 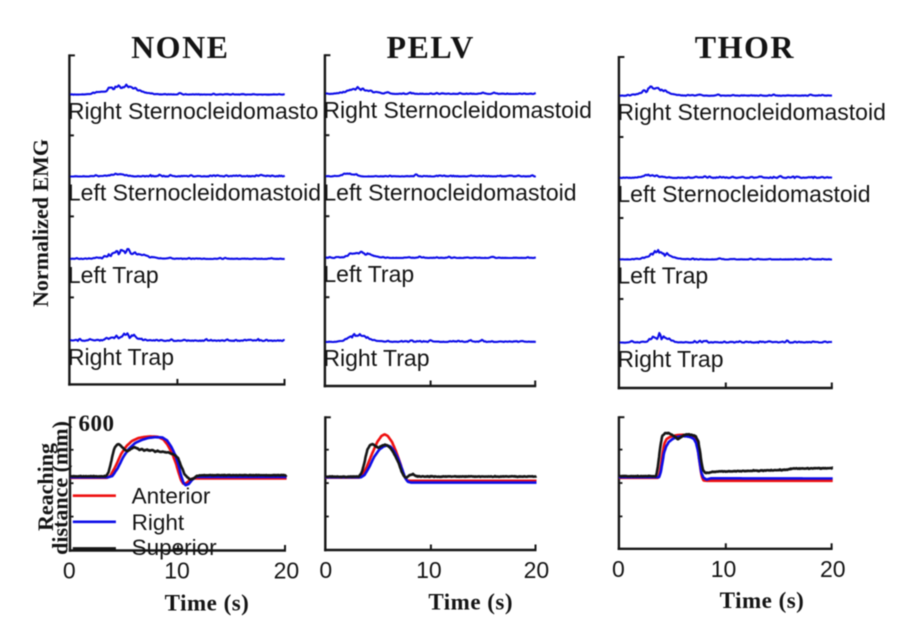 What do you see at coordinates (158, 522) in the screenshot?
I see `svg-text: Right` at bounding box center [158, 522].